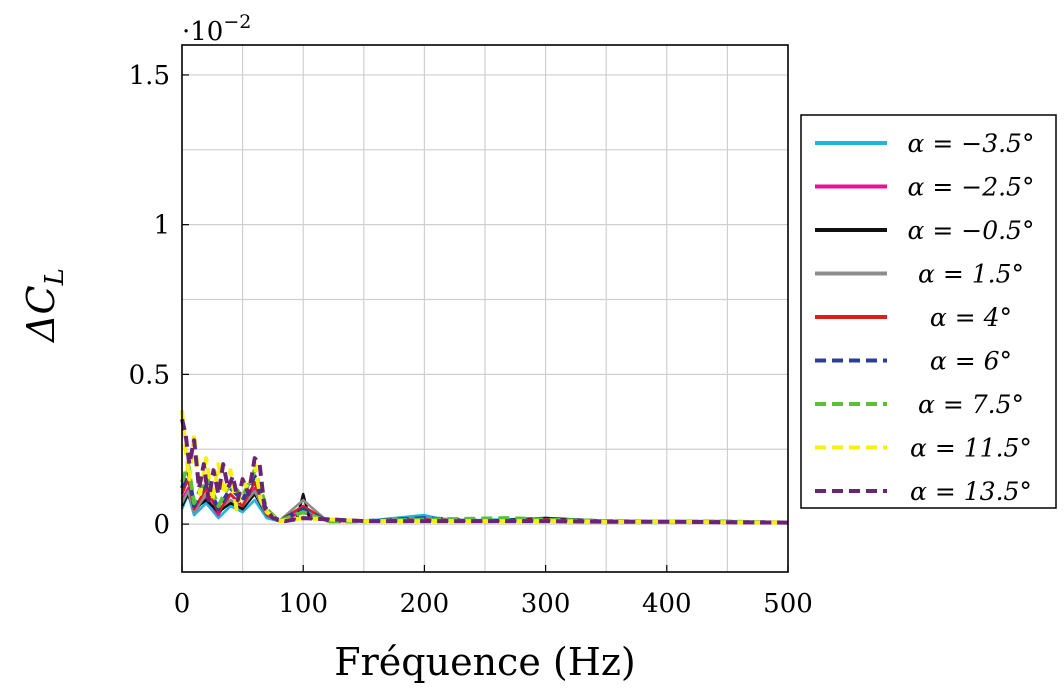 The height and width of the screenshot is (690, 1064). What do you see at coordinates (667, 604) in the screenshot?
I see `x-tick-label: 400` at bounding box center [667, 604].